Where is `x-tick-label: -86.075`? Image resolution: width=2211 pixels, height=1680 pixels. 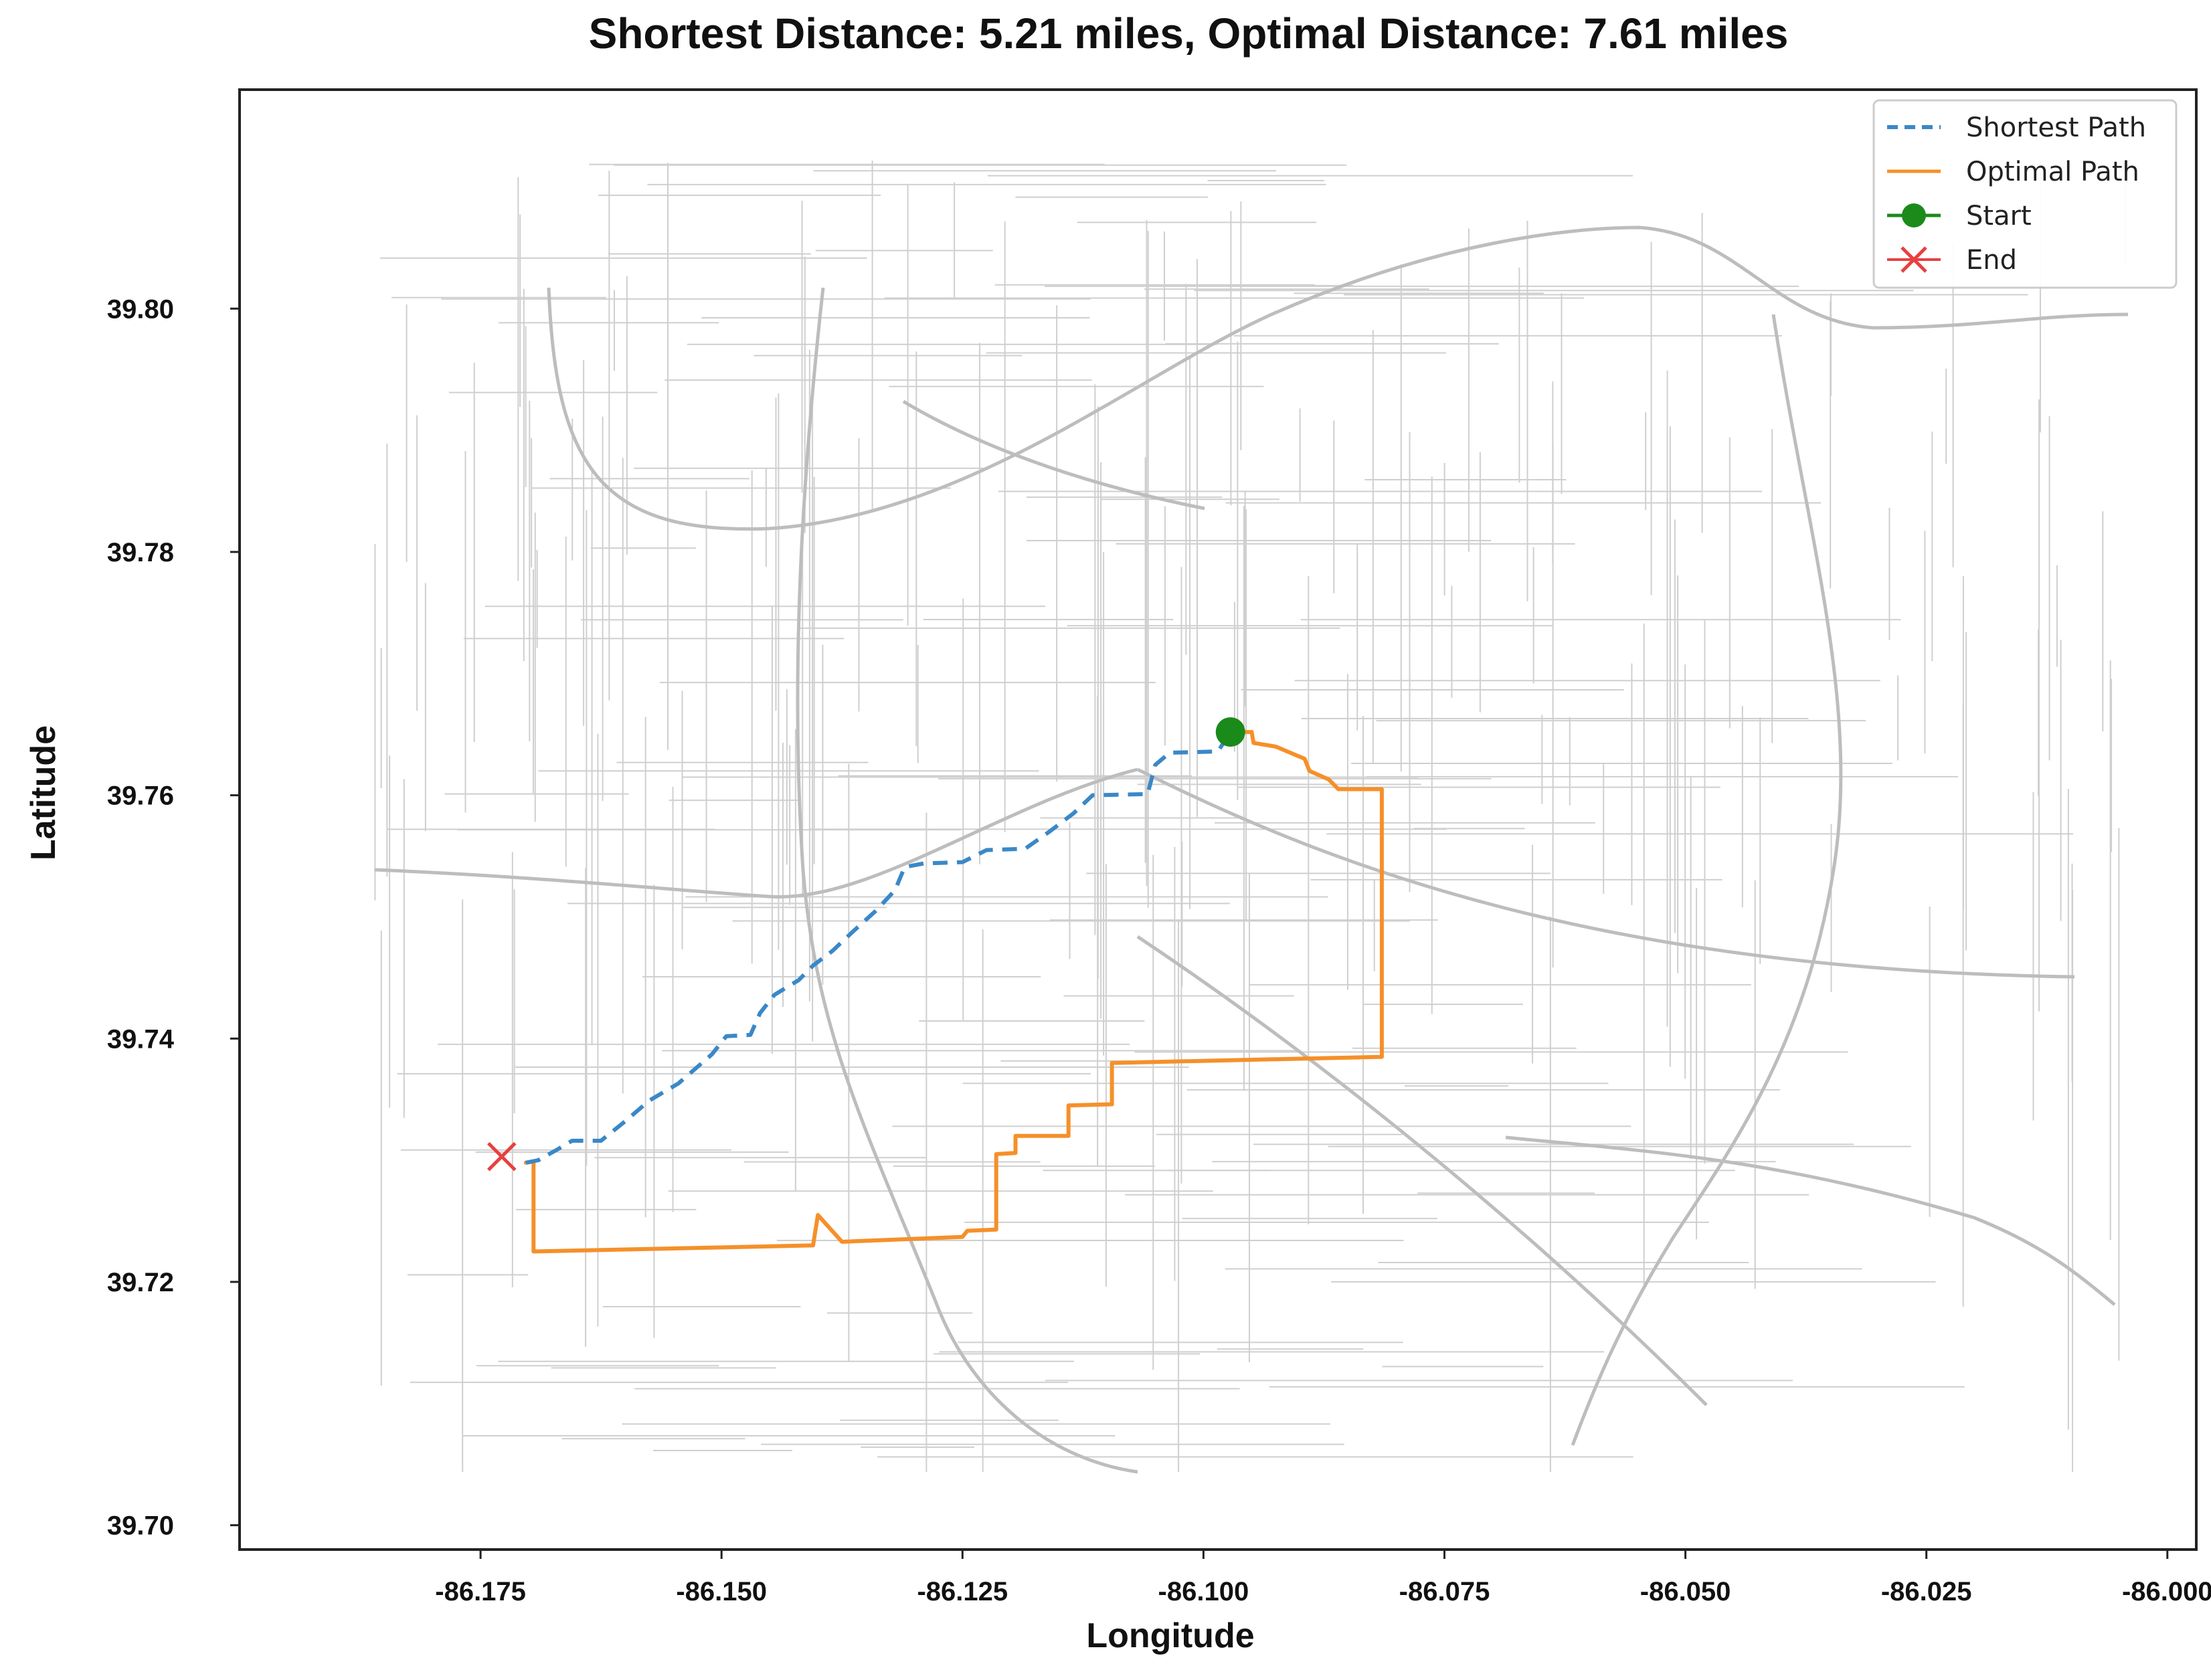
x-tick-label: -86.075 is located at coordinates (1444, 1591).